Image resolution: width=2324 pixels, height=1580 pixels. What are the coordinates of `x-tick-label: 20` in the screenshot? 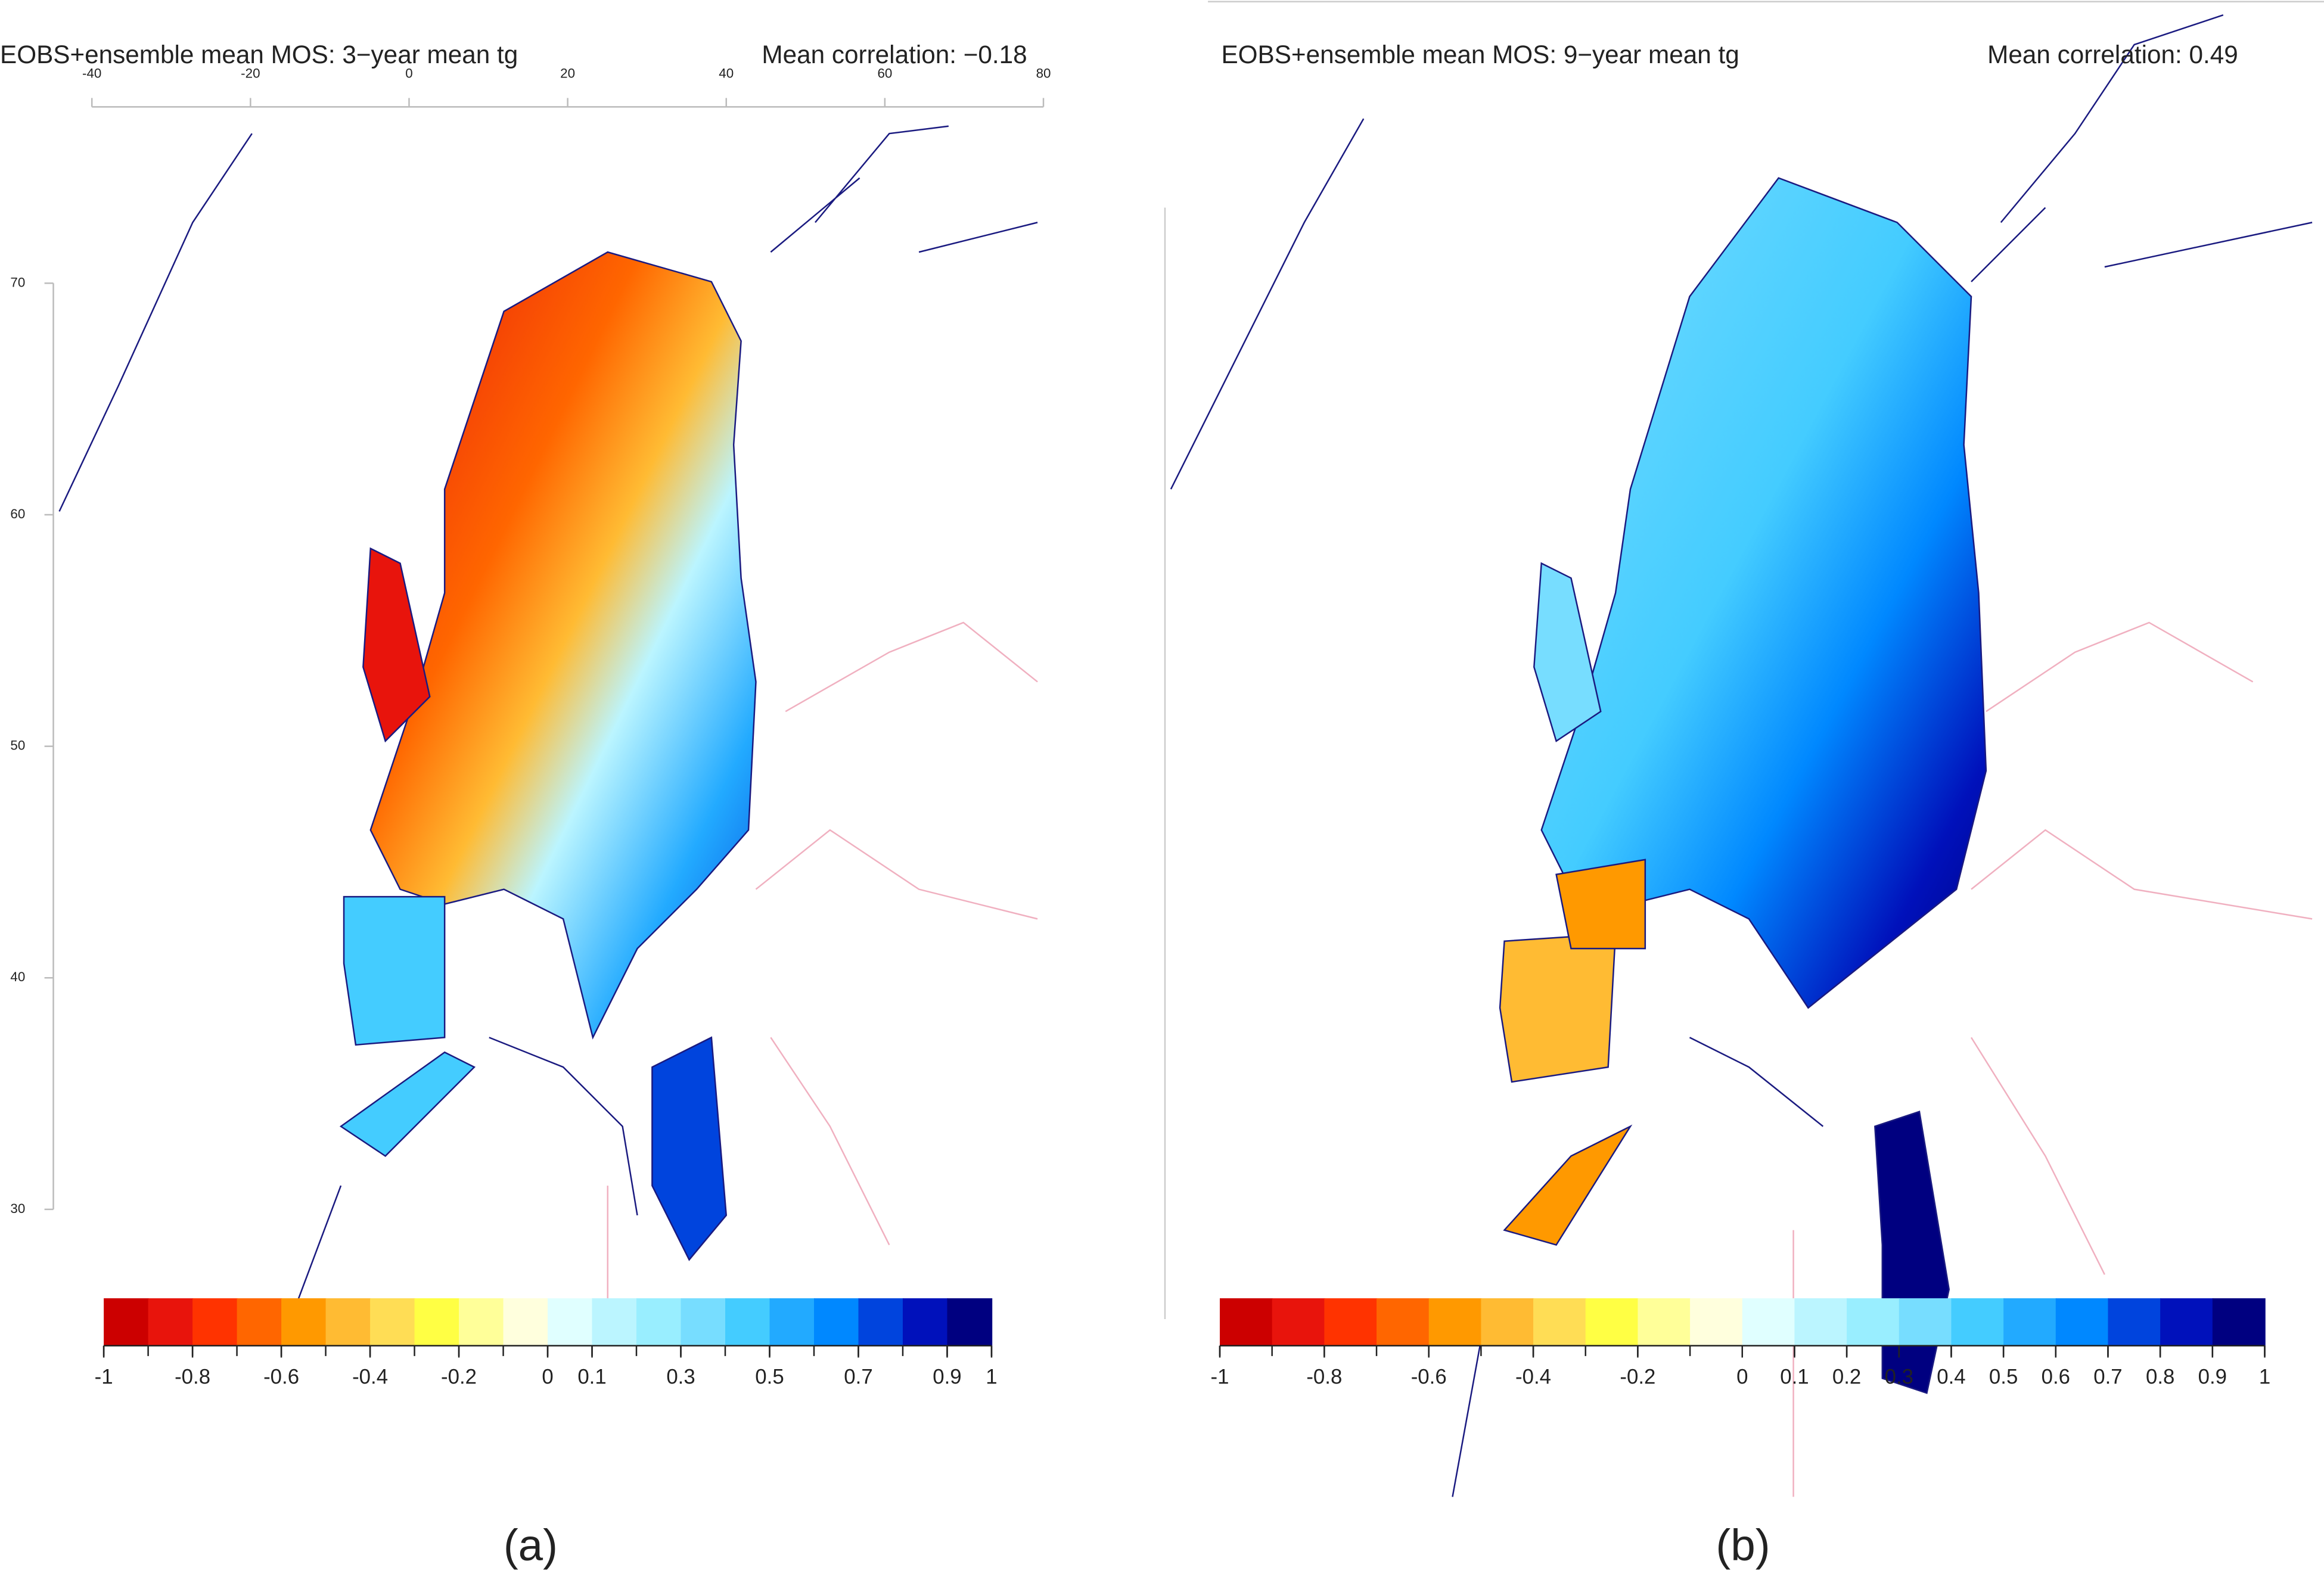 It's located at (567, 73).